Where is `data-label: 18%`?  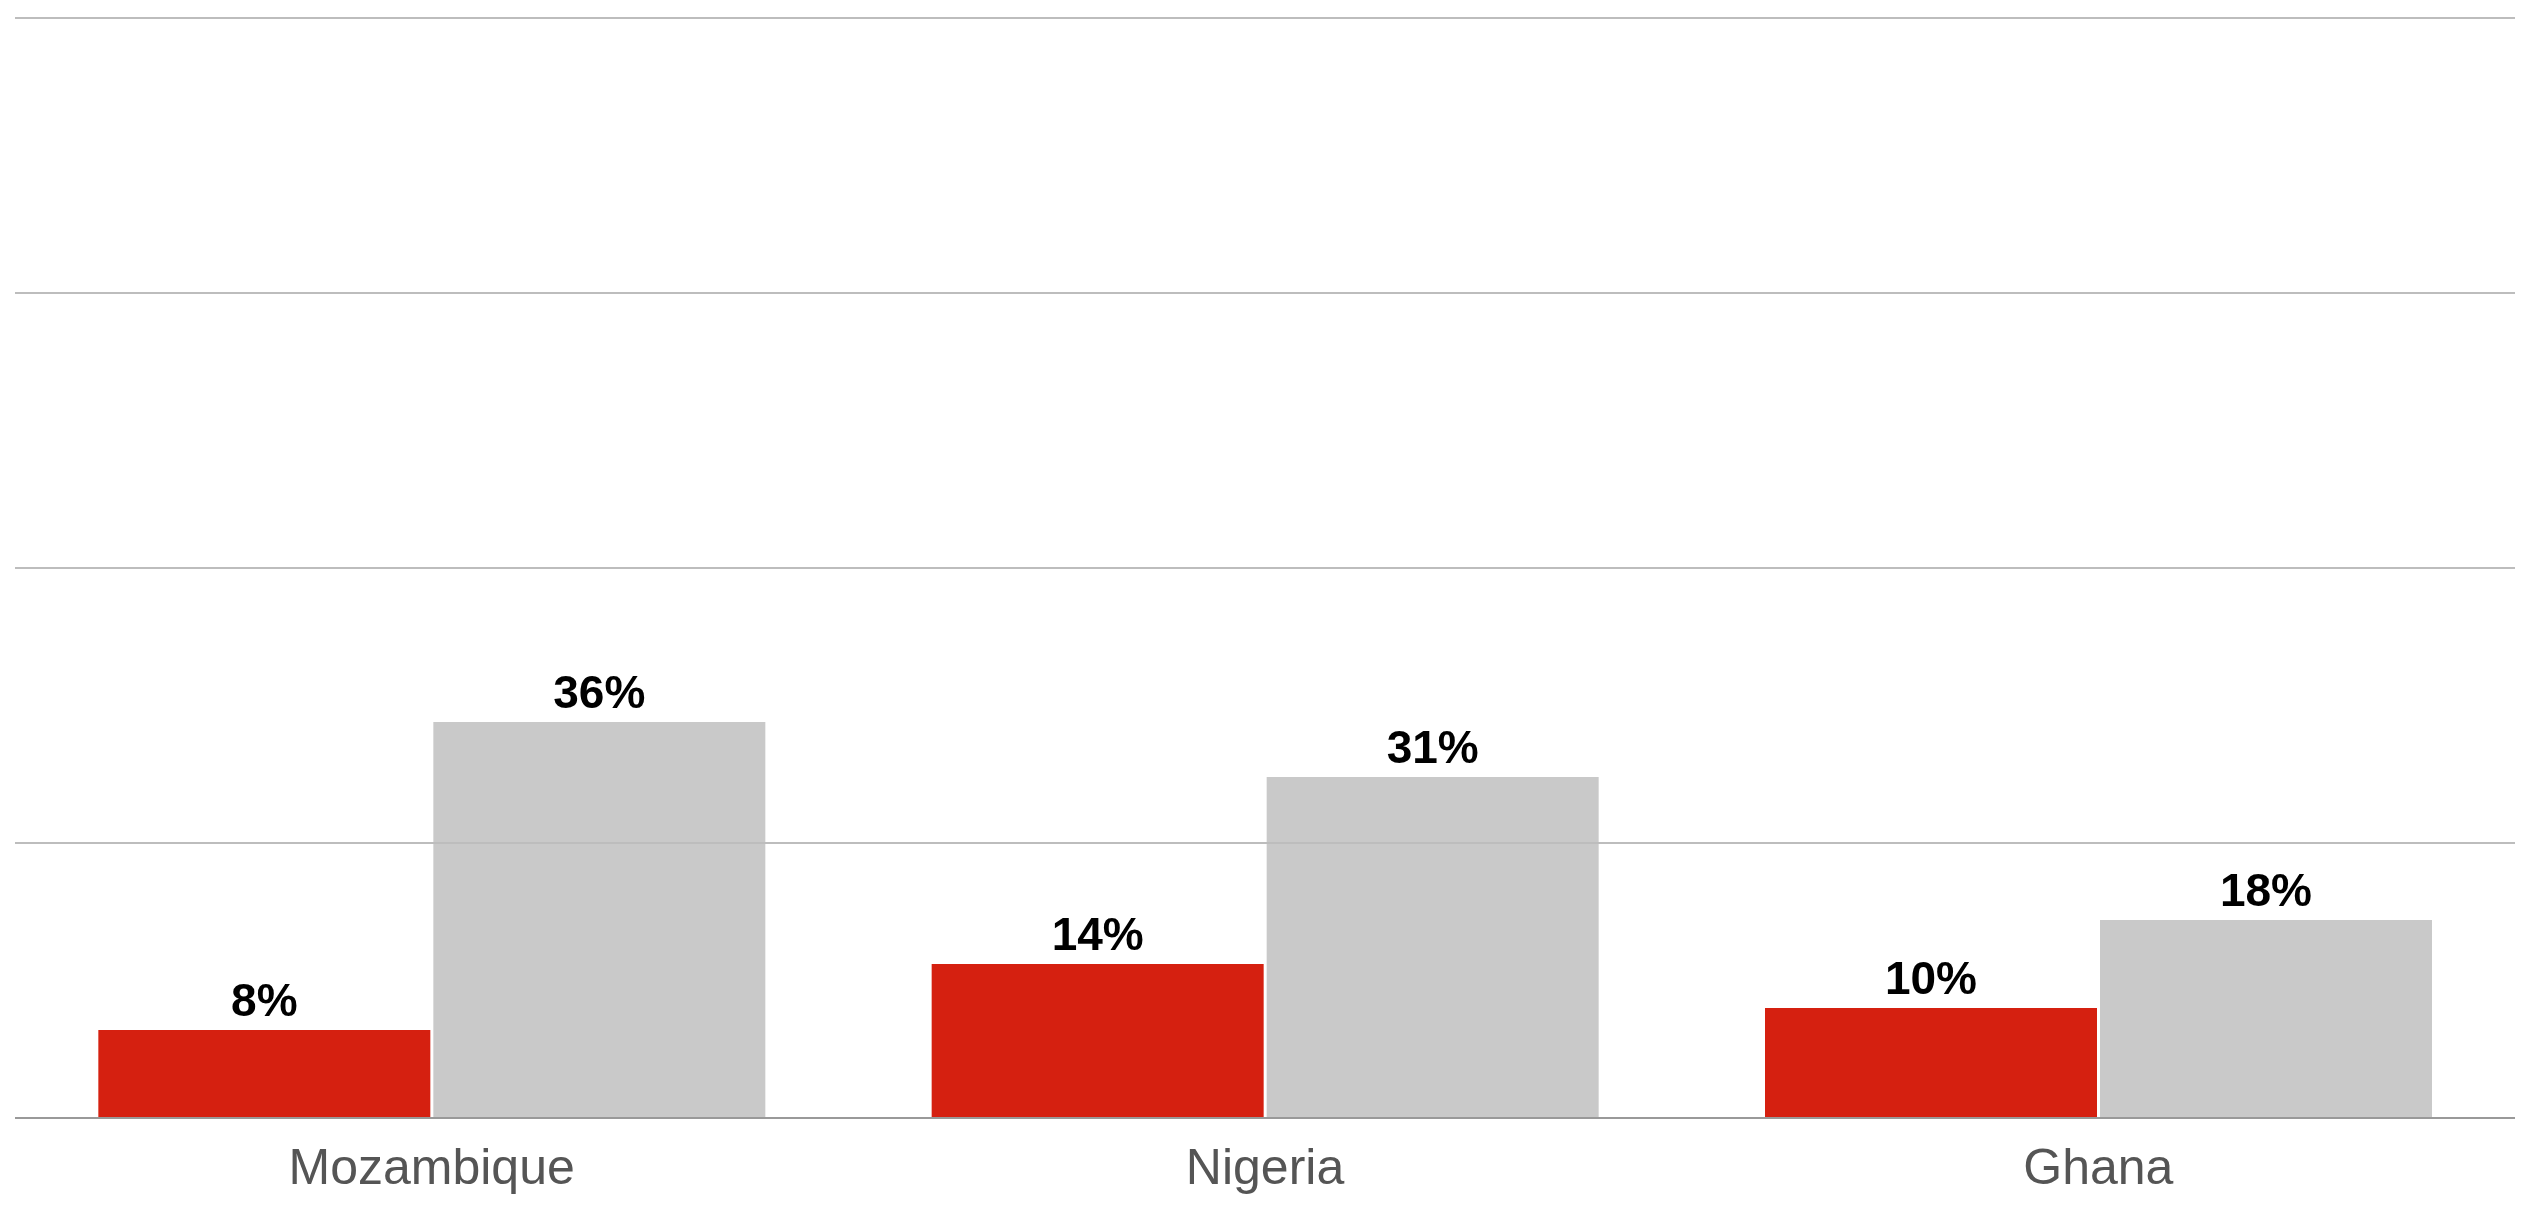 data-label: 18% is located at coordinates (2266, 890).